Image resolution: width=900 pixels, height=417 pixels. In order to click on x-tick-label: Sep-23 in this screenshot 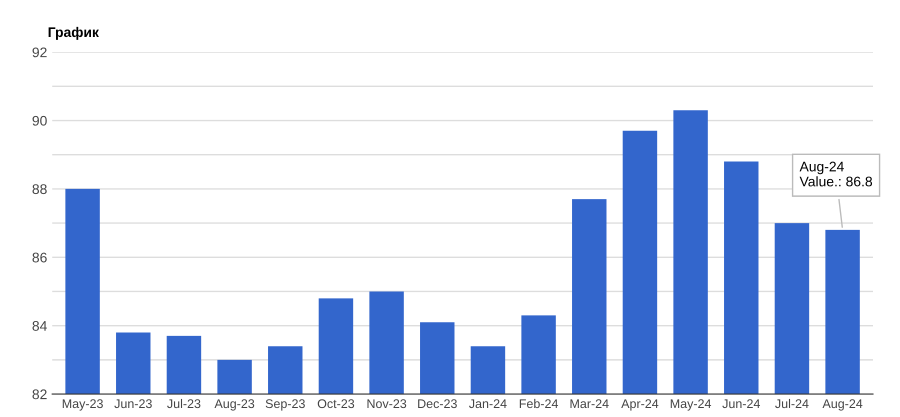, I will do `click(285, 405)`.